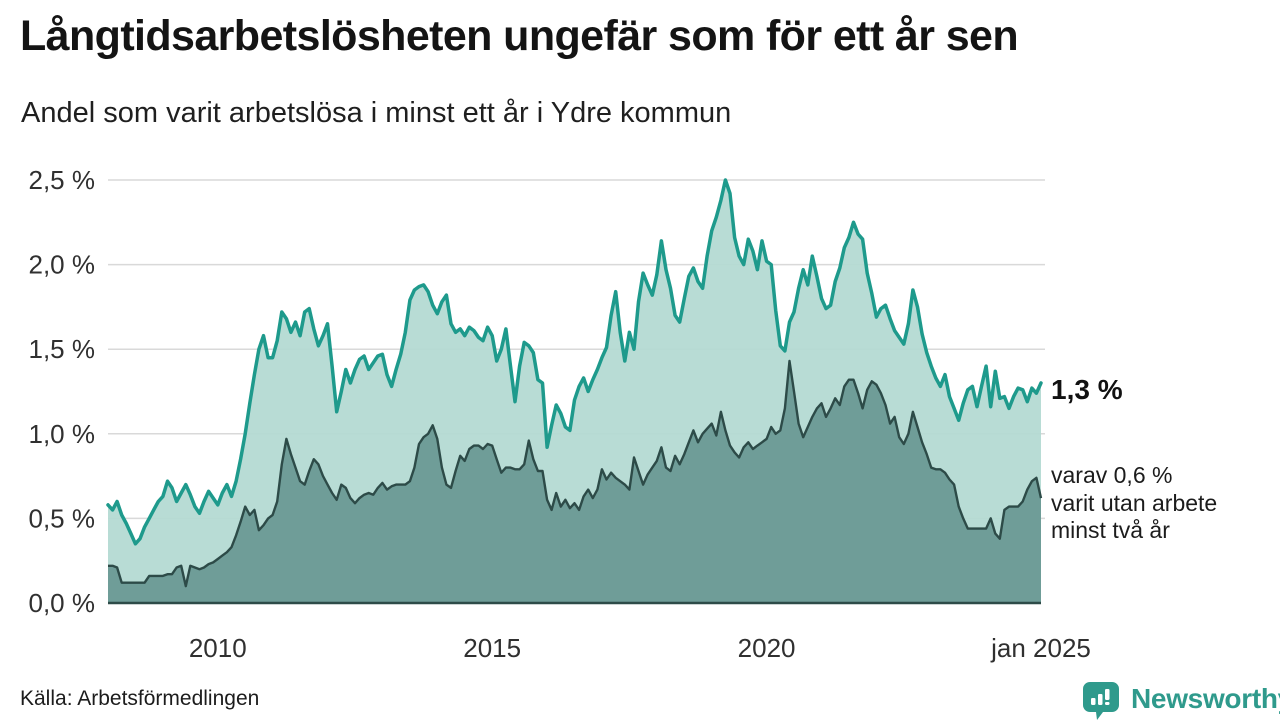 The width and height of the screenshot is (1280, 720). I want to click on end-detail-line-3: minst två år, so click(1110, 530).